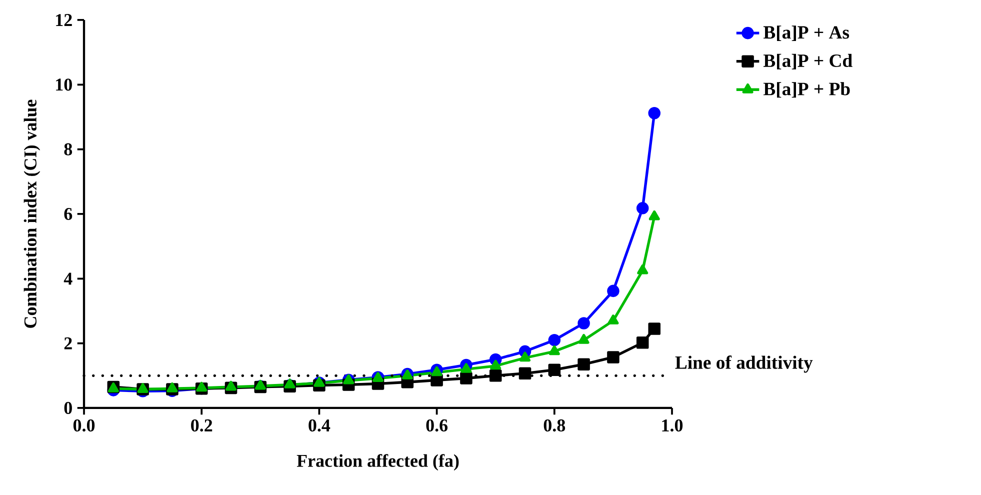  Describe the element at coordinates (806, 90) in the screenshot. I see `legend-label: B[a]P + Pb` at that location.